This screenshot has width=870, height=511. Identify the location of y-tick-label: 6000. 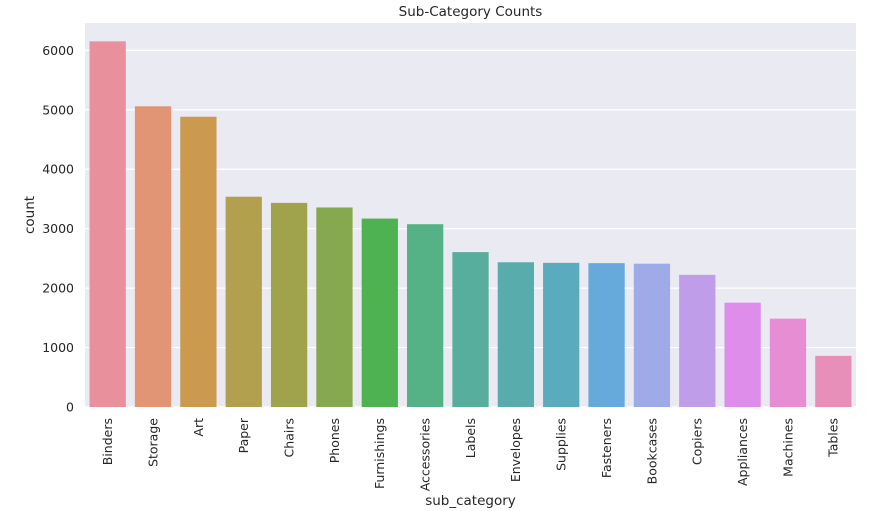
(58, 50).